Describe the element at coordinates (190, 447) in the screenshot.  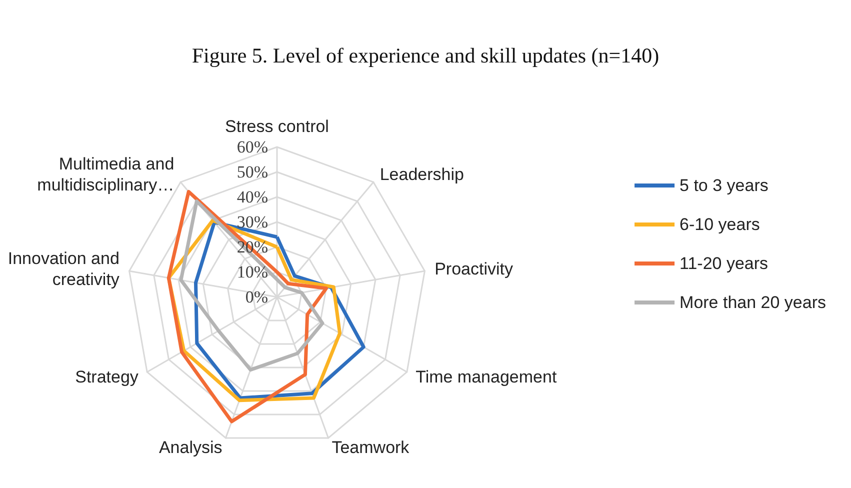
I see `spoke-label: Analysis` at that location.